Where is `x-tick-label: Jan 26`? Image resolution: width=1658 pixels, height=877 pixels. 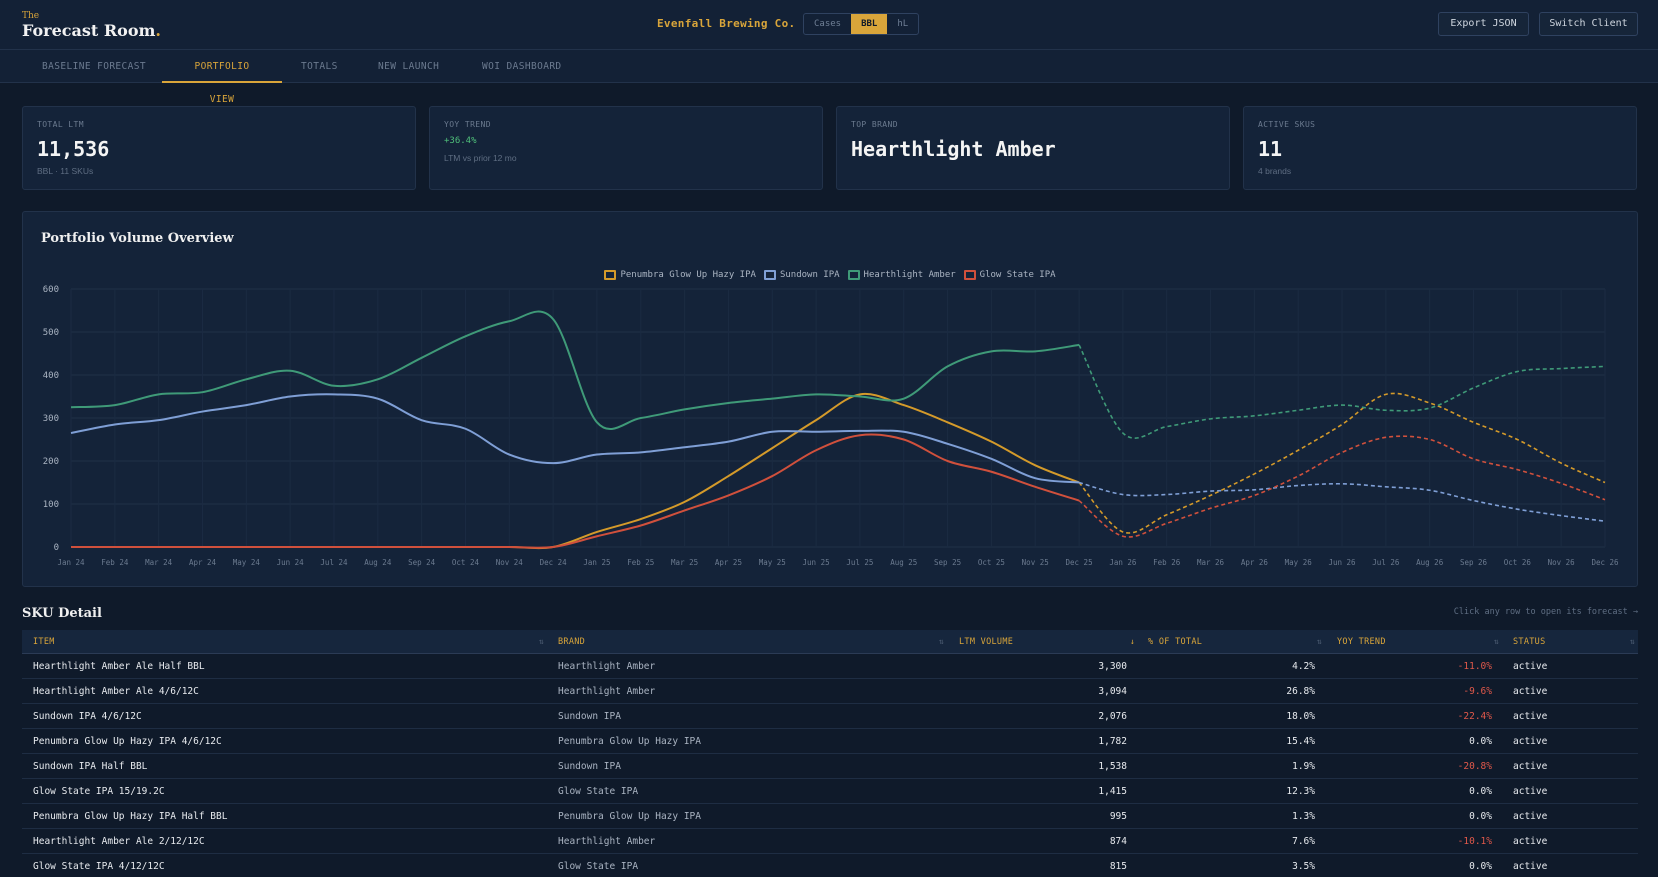 x-tick-label: Jan 26 is located at coordinates (1123, 562).